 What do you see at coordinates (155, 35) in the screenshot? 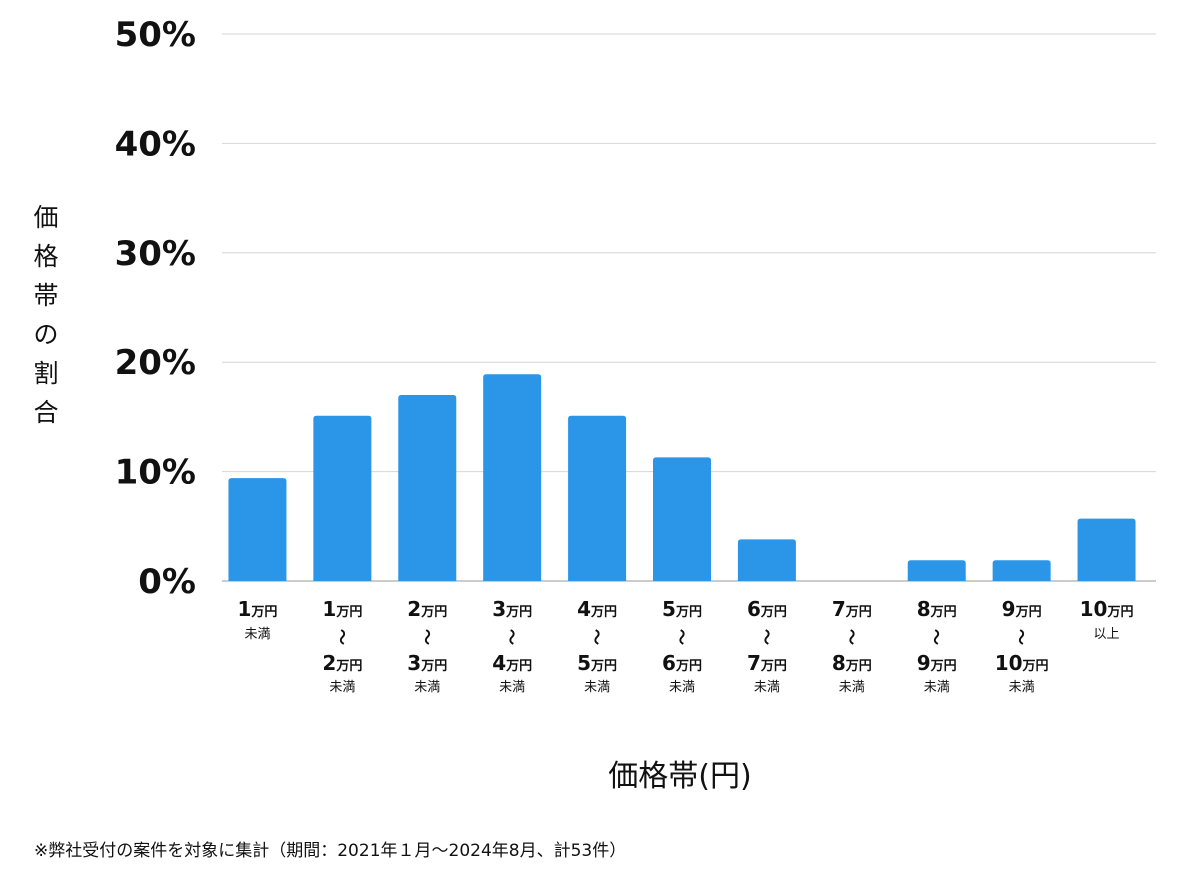
I see `y-tick-label: 50%` at bounding box center [155, 35].